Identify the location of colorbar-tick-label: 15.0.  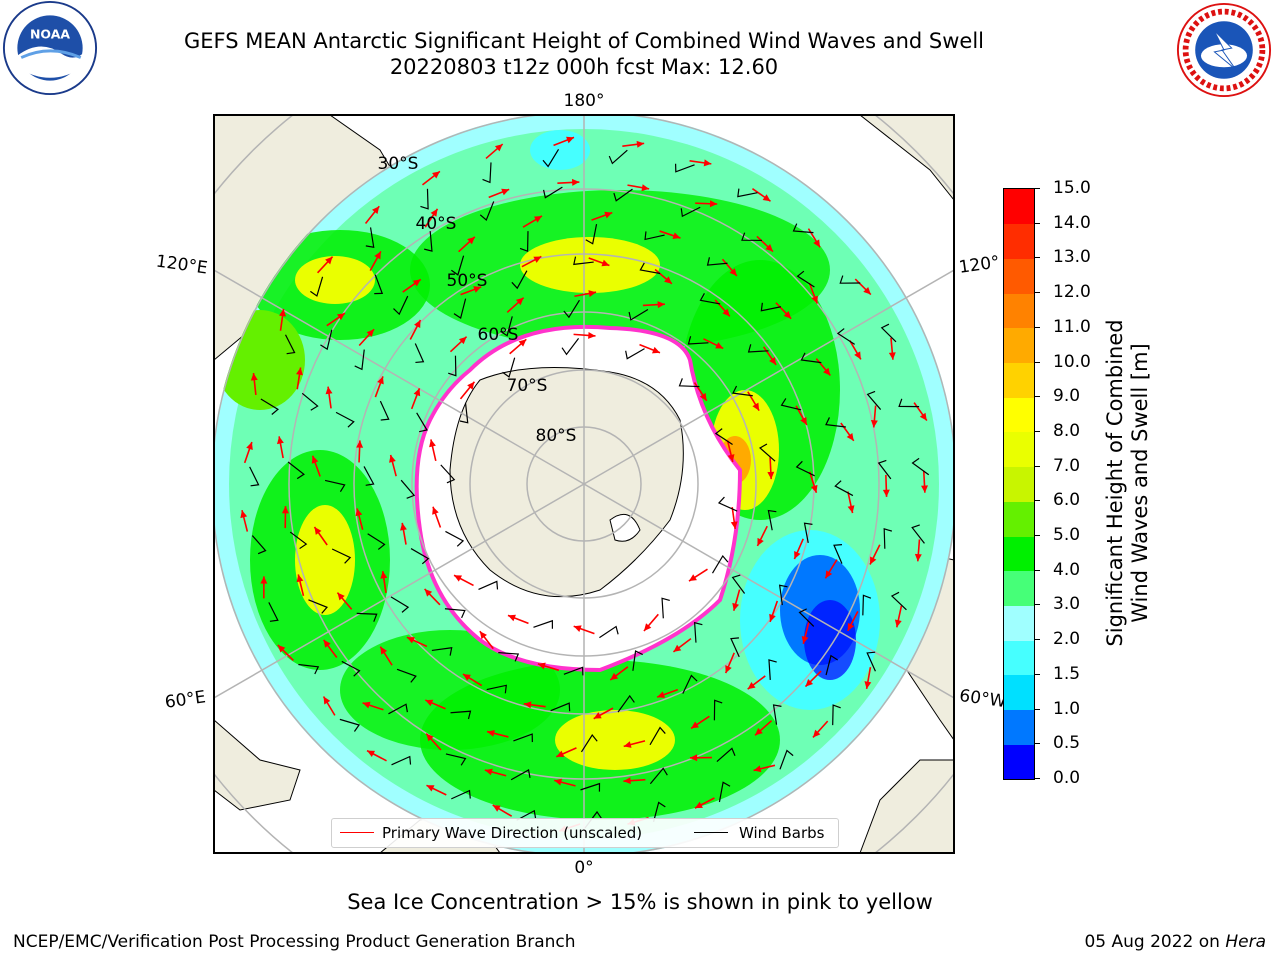
(1072, 188).